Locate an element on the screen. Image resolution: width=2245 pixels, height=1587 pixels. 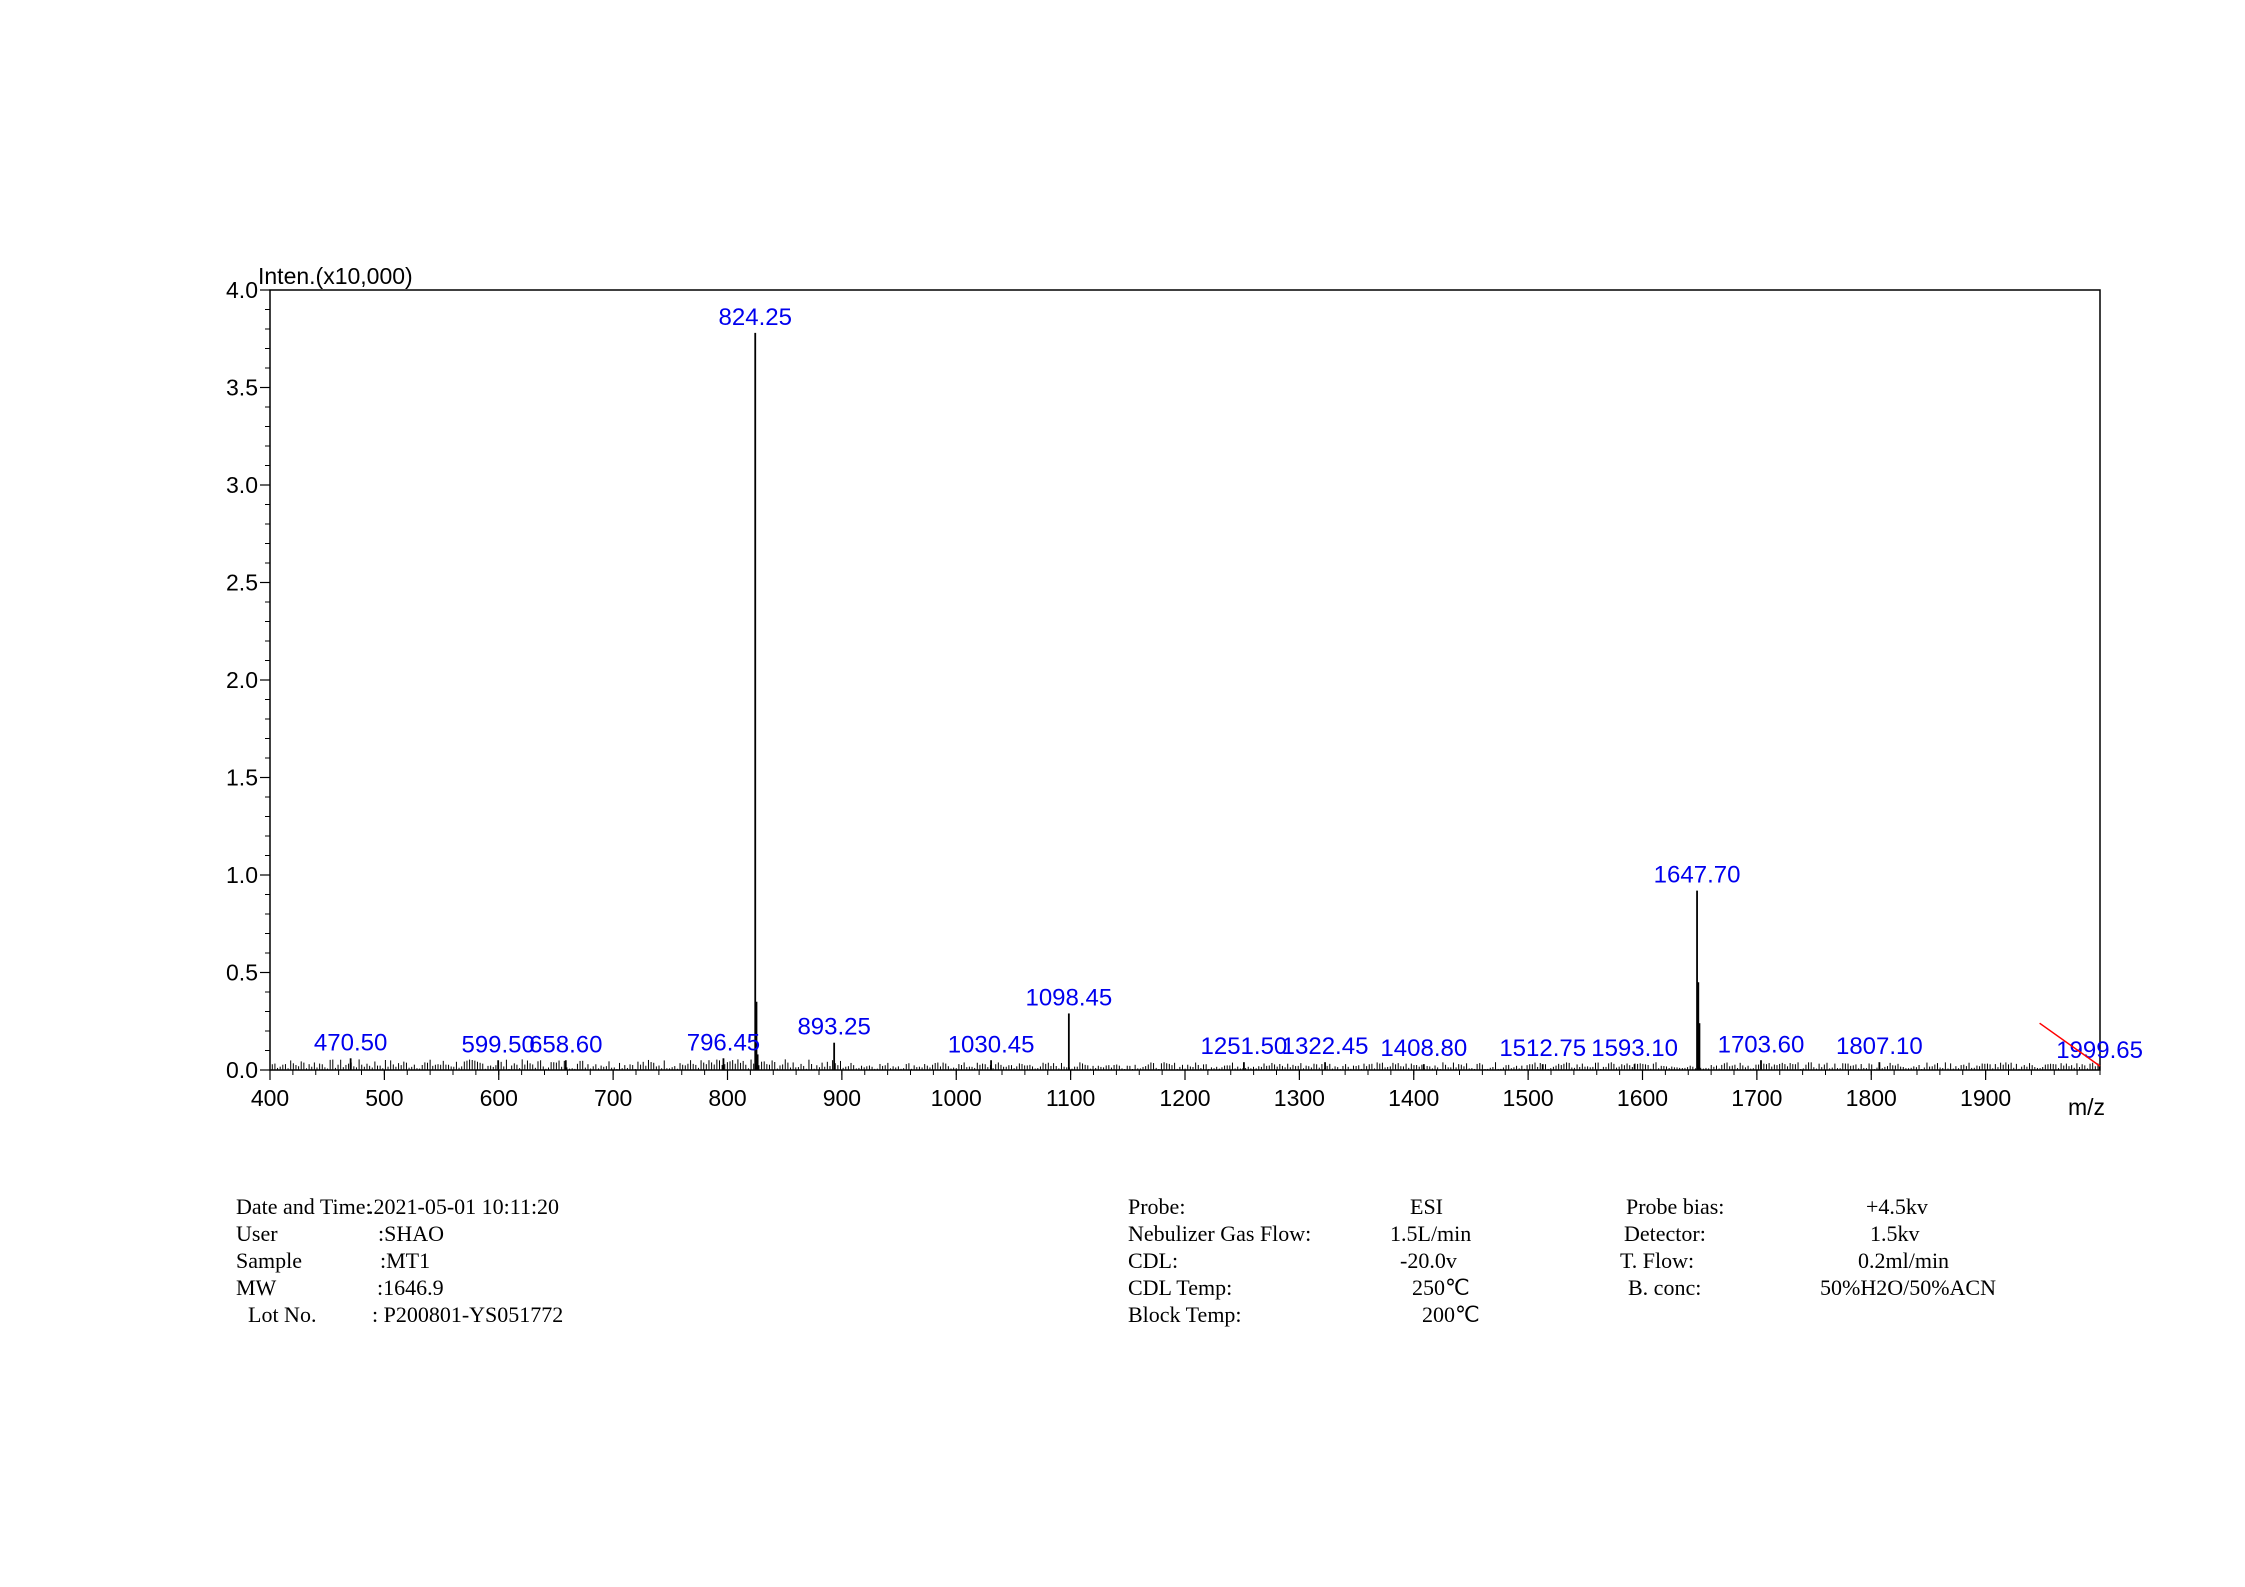
x-tick-label: 1900 is located at coordinates (1985, 1098).